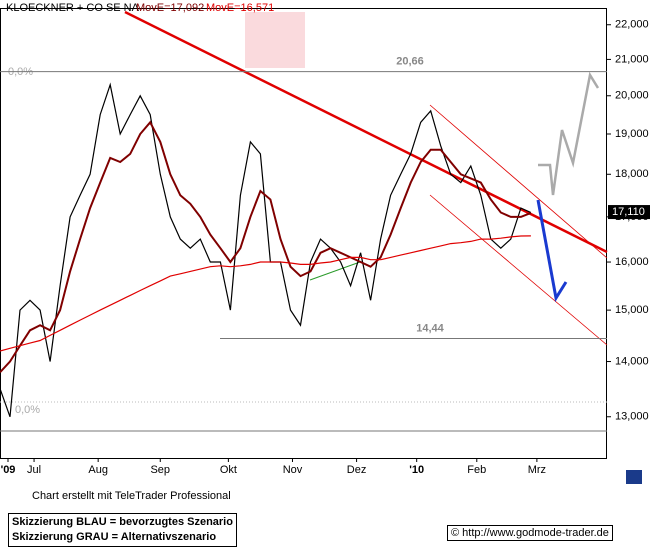 Image resolution: width=650 pixels, height=555 pixels. What do you see at coordinates (632, 174) in the screenshot?
I see `y-tick-label: 18,000` at bounding box center [632, 174].